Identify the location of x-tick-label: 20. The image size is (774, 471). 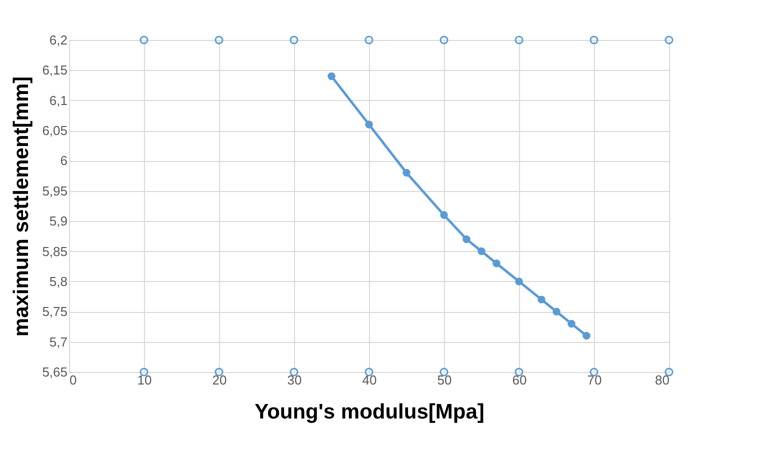
(219, 380).